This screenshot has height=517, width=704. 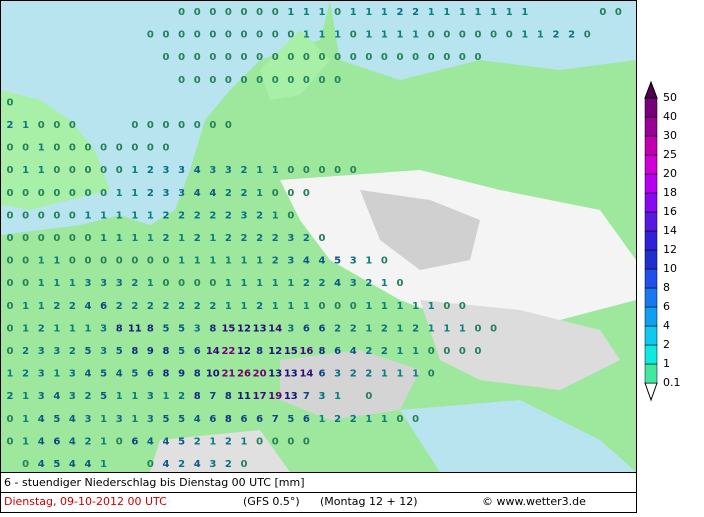 I want to click on legend-label: 2, so click(x=666, y=344).